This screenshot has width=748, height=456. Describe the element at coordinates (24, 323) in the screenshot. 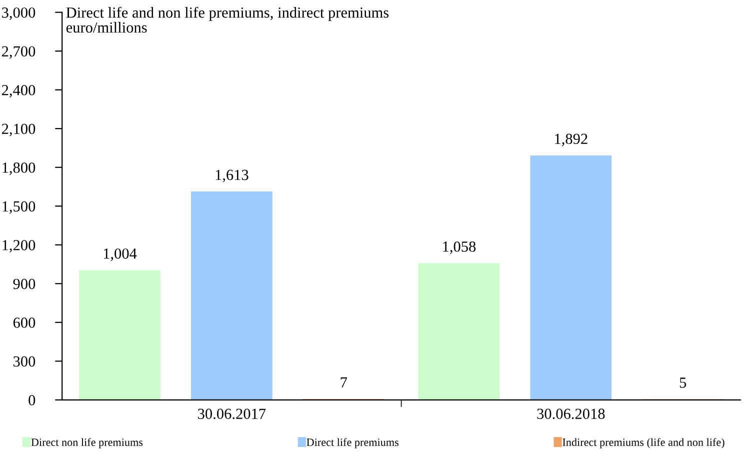

I see `y-tick-label: 600` at that location.